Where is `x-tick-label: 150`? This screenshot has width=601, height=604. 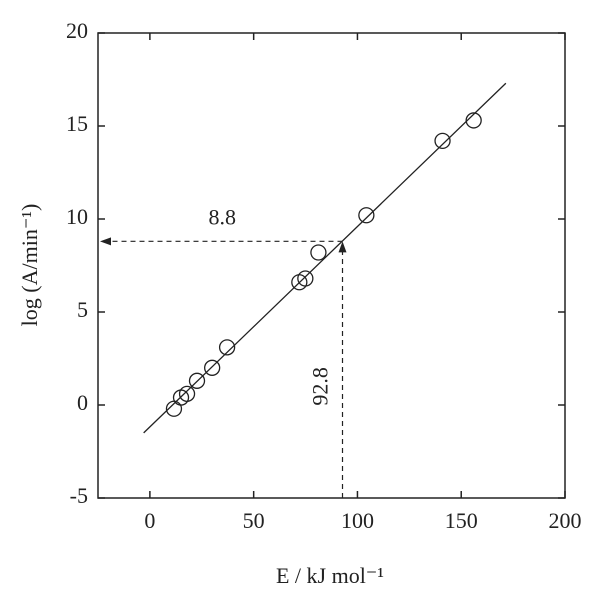
x-tick-label: 150 is located at coordinates (461, 520).